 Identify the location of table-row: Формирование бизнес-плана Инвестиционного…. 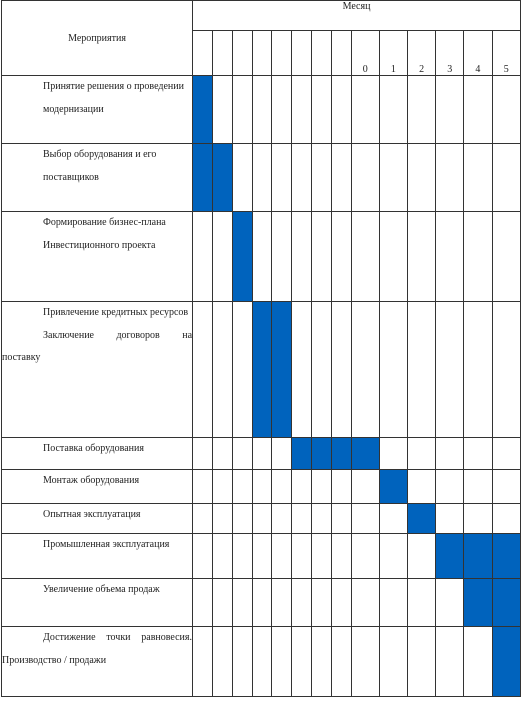
(260, 256).